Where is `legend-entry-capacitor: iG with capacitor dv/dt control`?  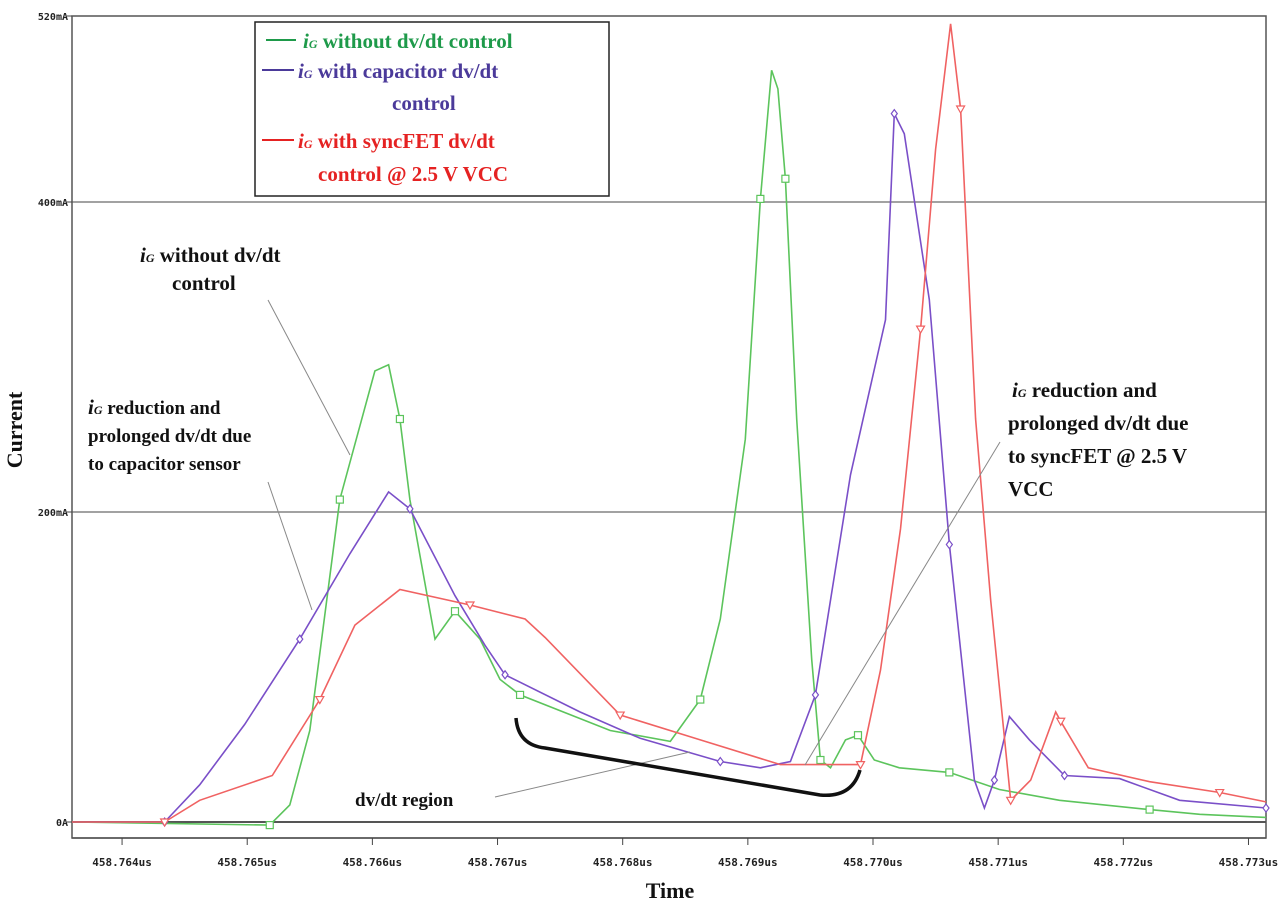 legend-entry-capacitor: iG with capacitor dv/dt control is located at coordinates (380, 87).